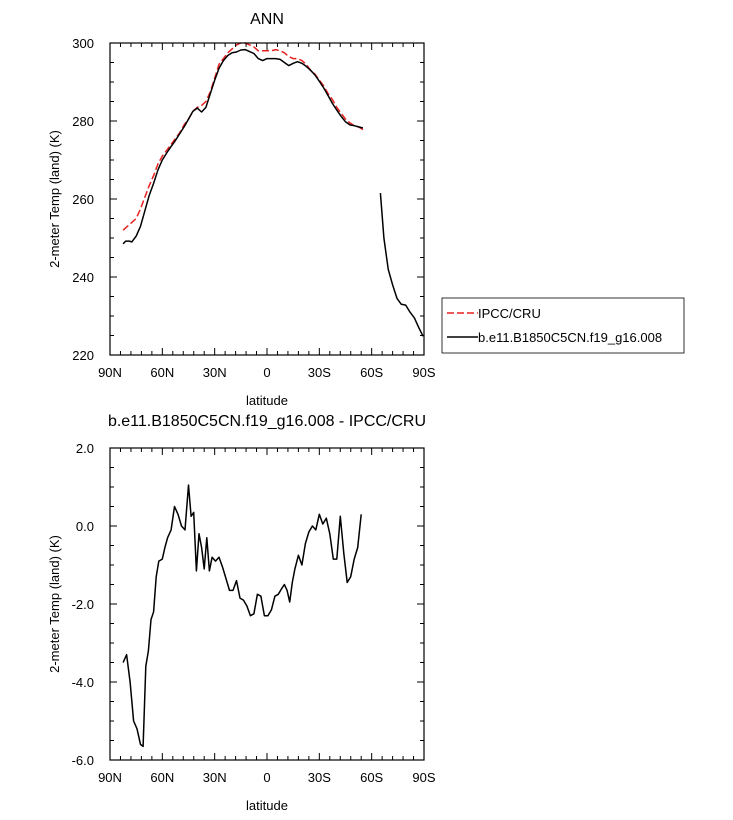  What do you see at coordinates (570, 337) in the screenshot?
I see `legend-label-model: b.e11.B1850C5CN.f19_g16.008` at bounding box center [570, 337].